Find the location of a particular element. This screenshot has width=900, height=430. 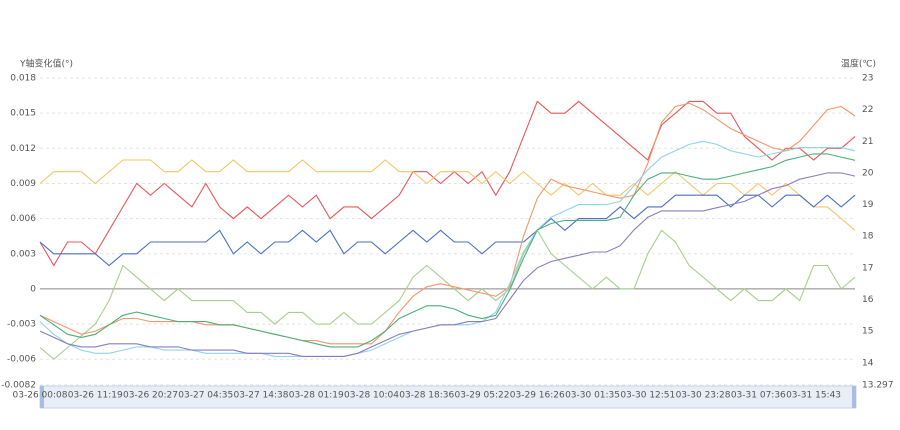

y-tick-label: 0.003 is located at coordinates (23, 254).